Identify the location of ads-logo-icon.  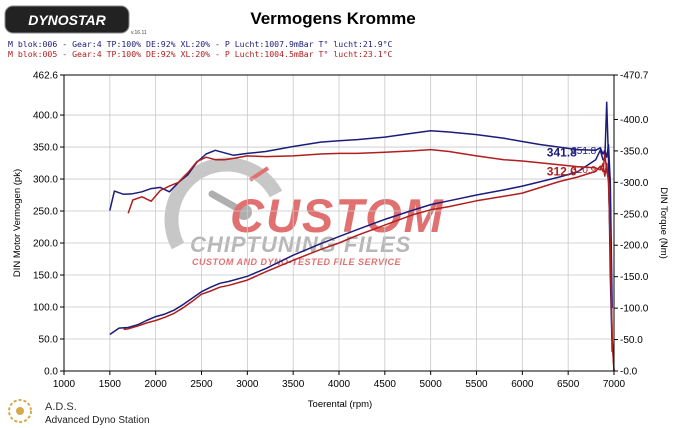
(20, 411).